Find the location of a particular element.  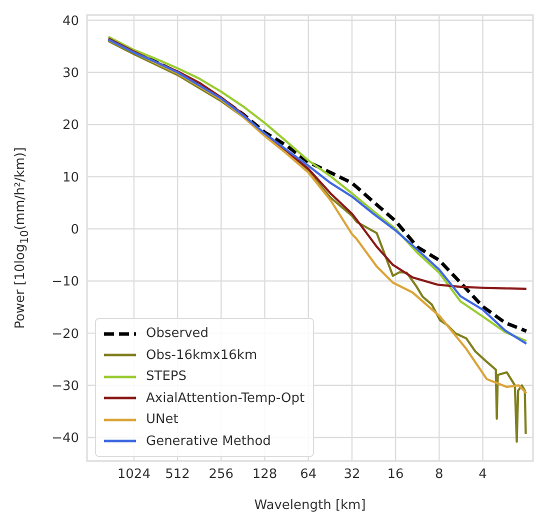

y-tick-label: −30 is located at coordinates (65, 386).